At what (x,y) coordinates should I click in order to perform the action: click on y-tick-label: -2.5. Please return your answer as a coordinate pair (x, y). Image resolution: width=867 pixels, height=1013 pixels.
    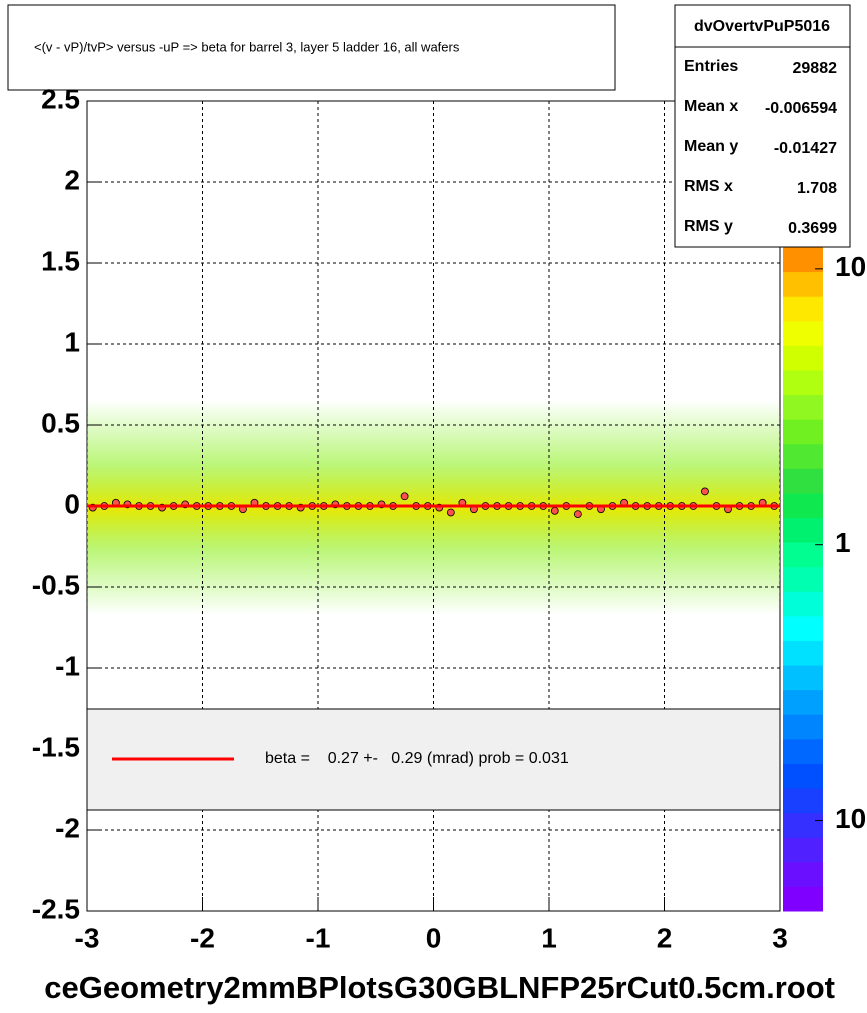
    Looking at the image, I should click on (56, 908).